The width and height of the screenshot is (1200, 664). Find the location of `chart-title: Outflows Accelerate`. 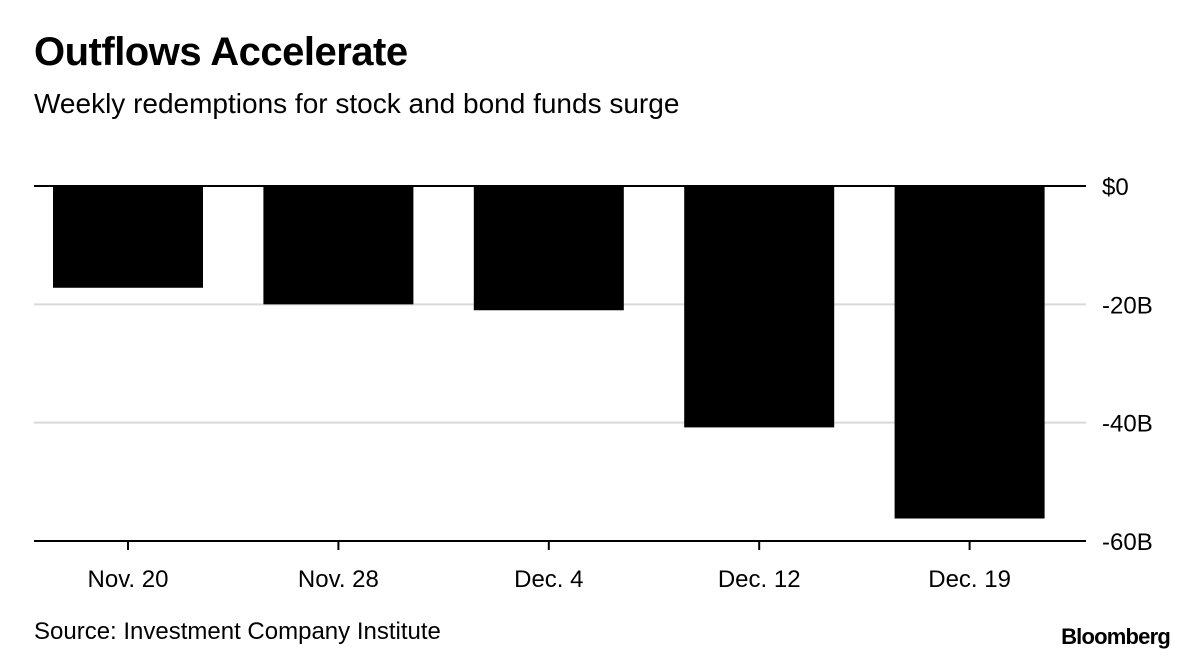

chart-title: Outflows Accelerate is located at coordinates (221, 52).